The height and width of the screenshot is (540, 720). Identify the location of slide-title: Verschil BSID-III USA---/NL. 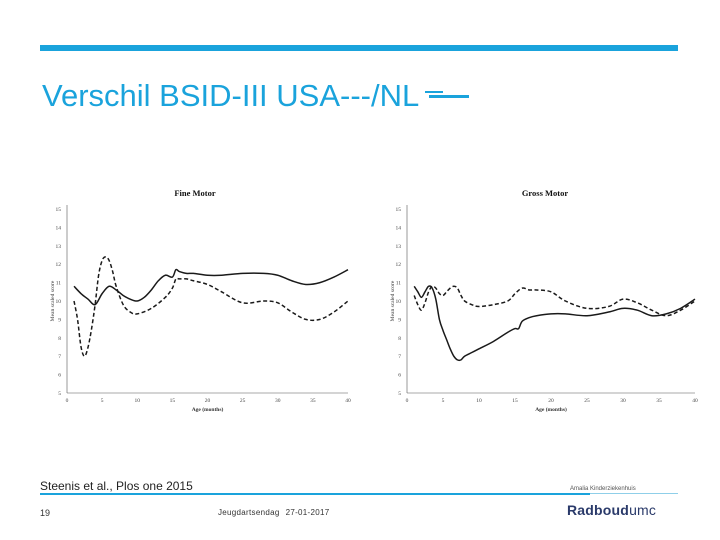
(256, 96).